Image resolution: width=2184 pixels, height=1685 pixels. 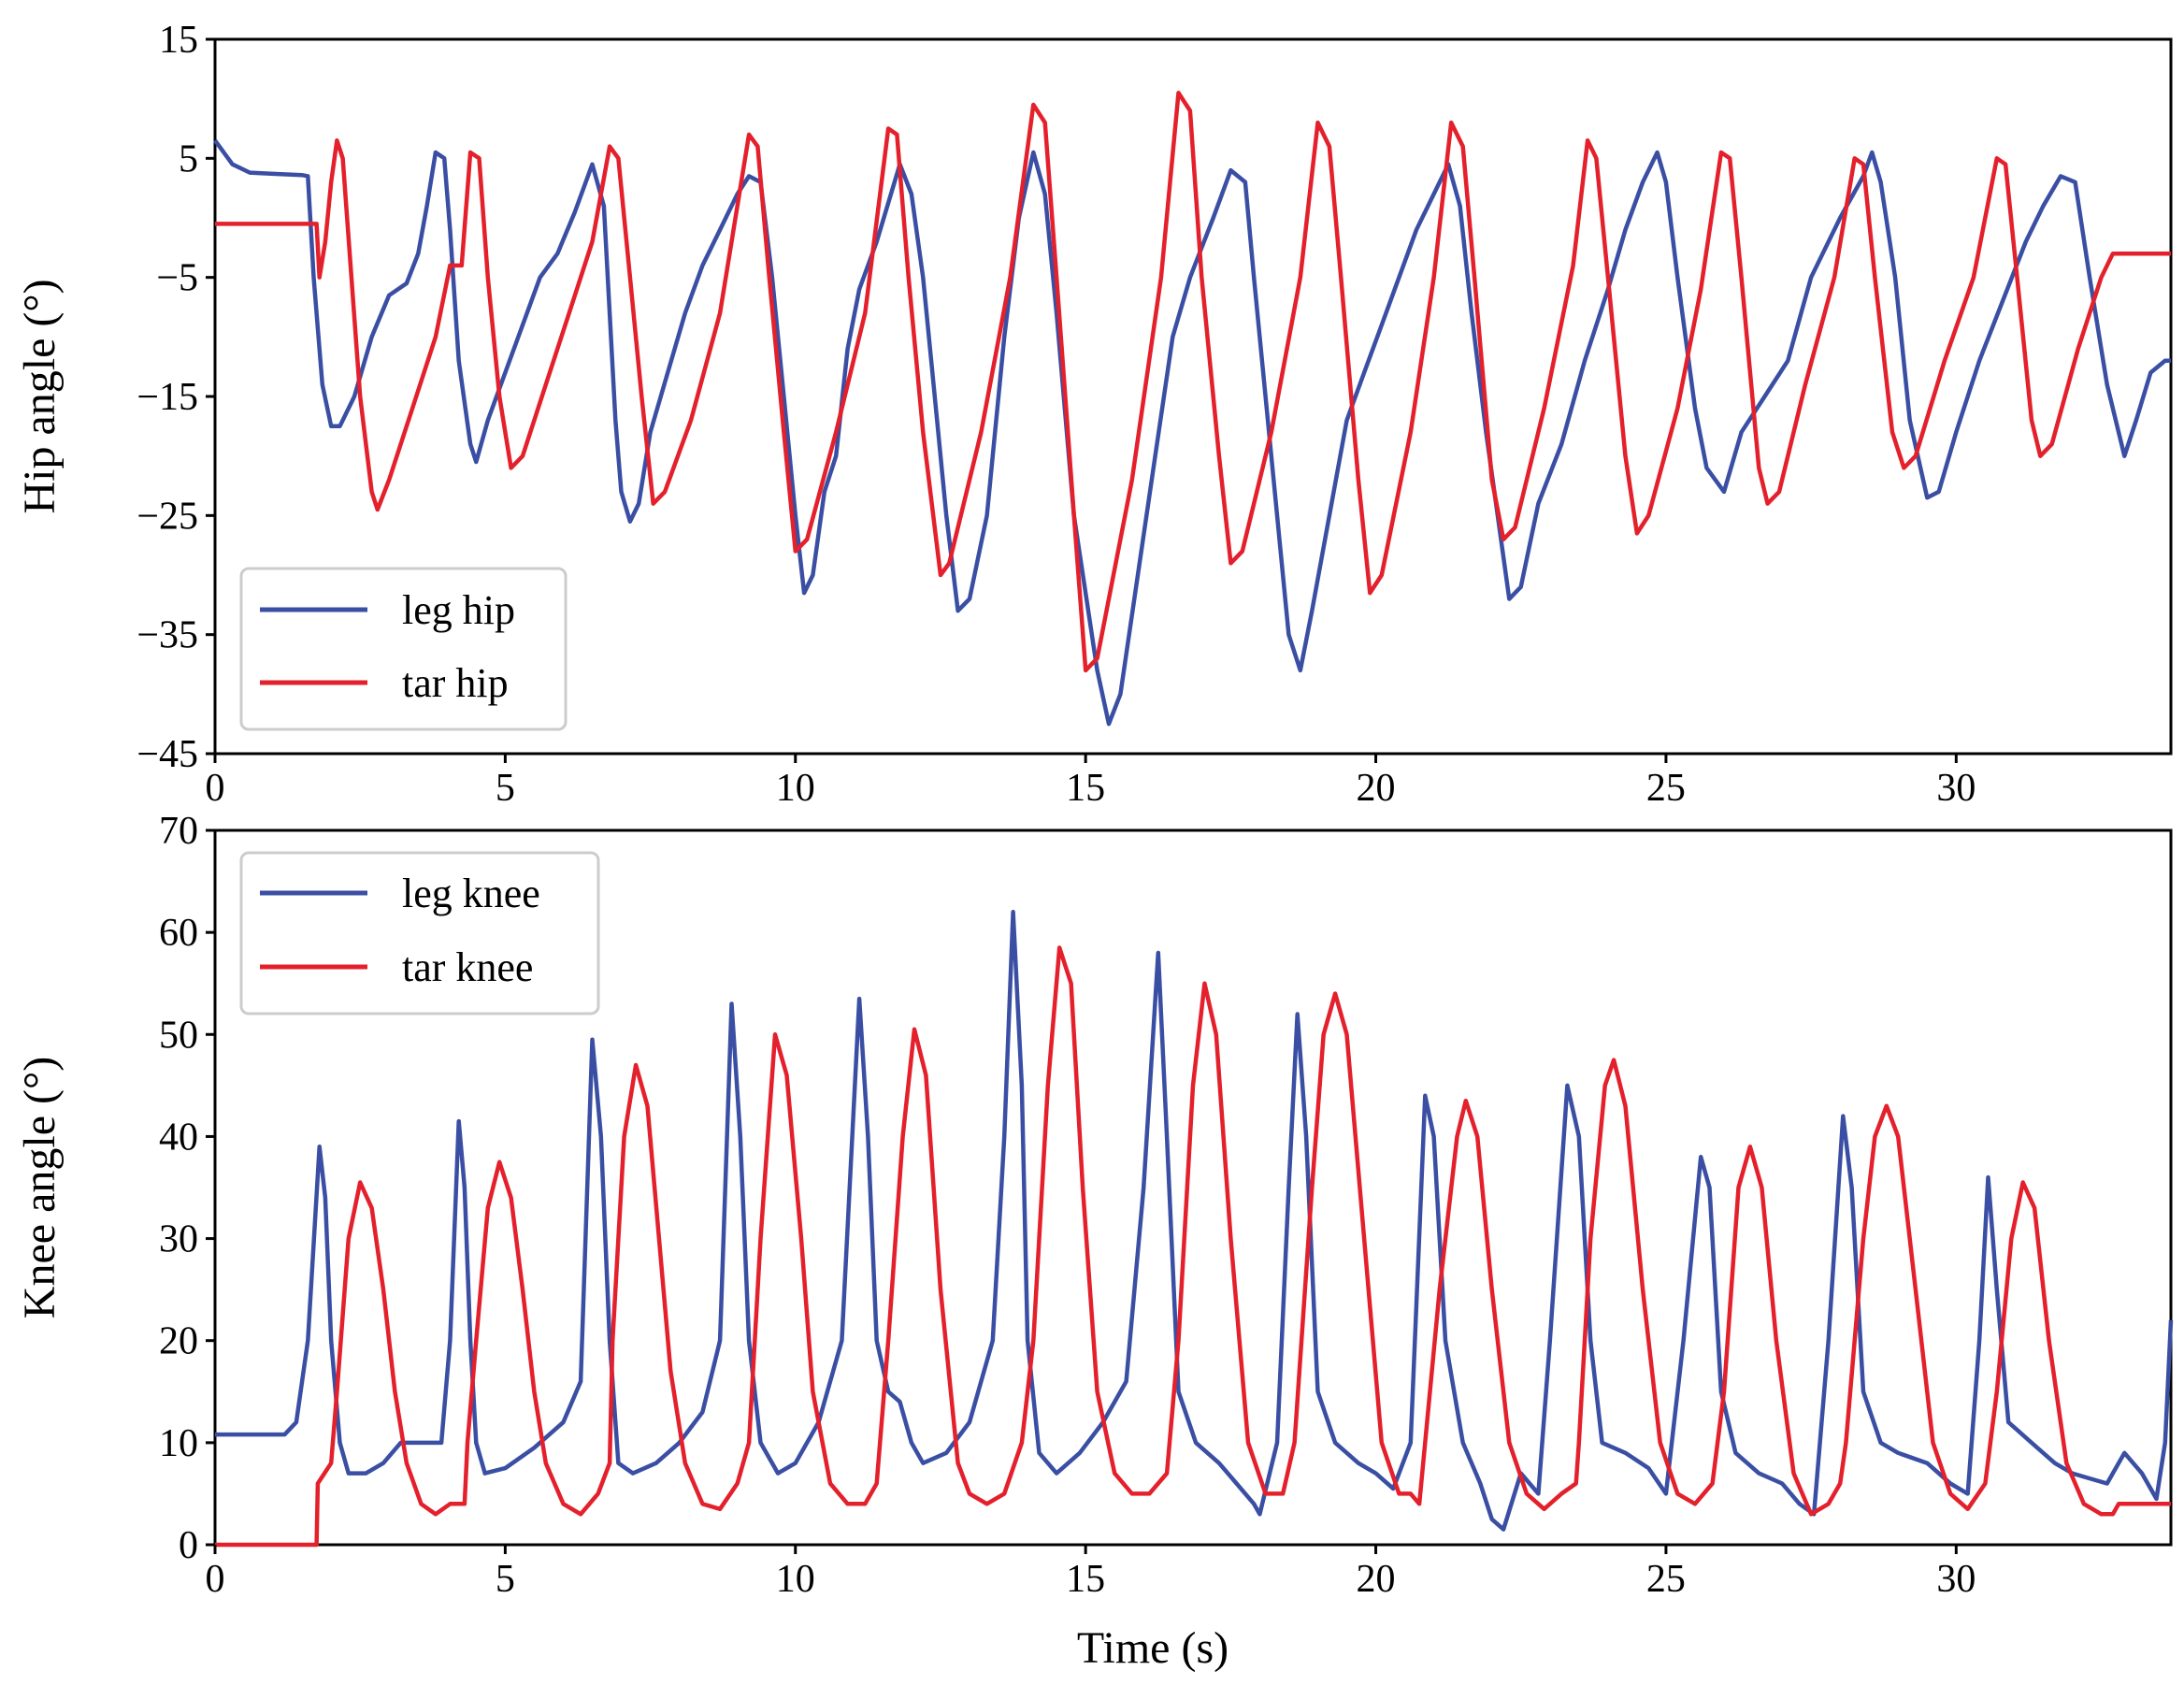 What do you see at coordinates (167, 517) in the screenshot?
I see `hip-y-tick-label: −25` at bounding box center [167, 517].